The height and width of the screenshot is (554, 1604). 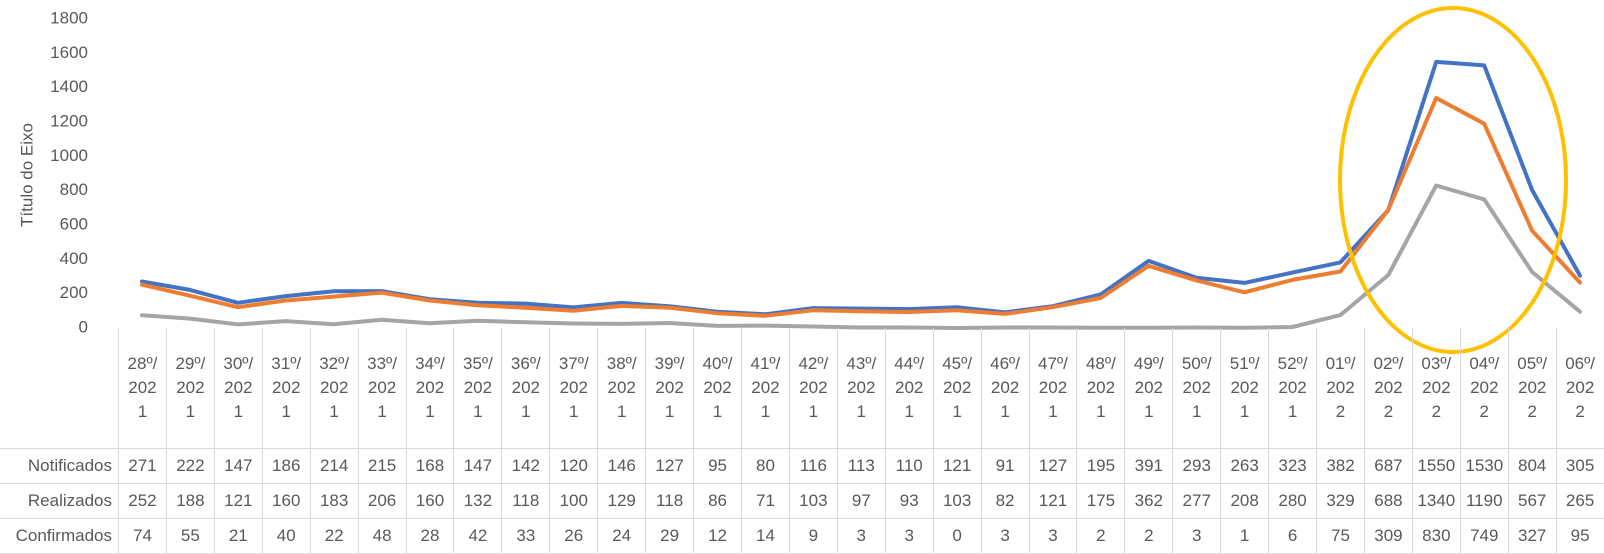 What do you see at coordinates (1005, 388) in the screenshot?
I see `x-tick-label: 46º/2021` at bounding box center [1005, 388].